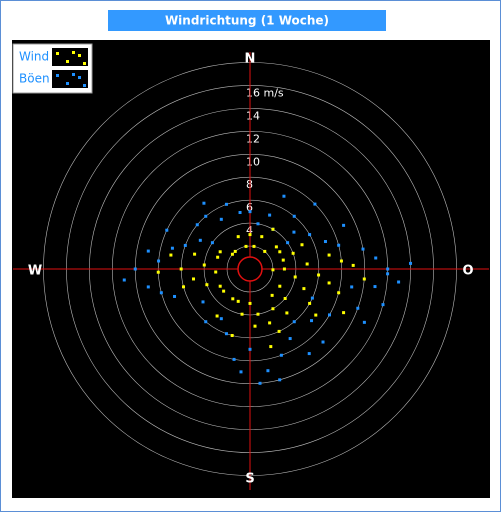 This screenshot has width=501, height=516. Describe the element at coordinates (250, 59) in the screenshot. I see `direction-label: N` at that location.